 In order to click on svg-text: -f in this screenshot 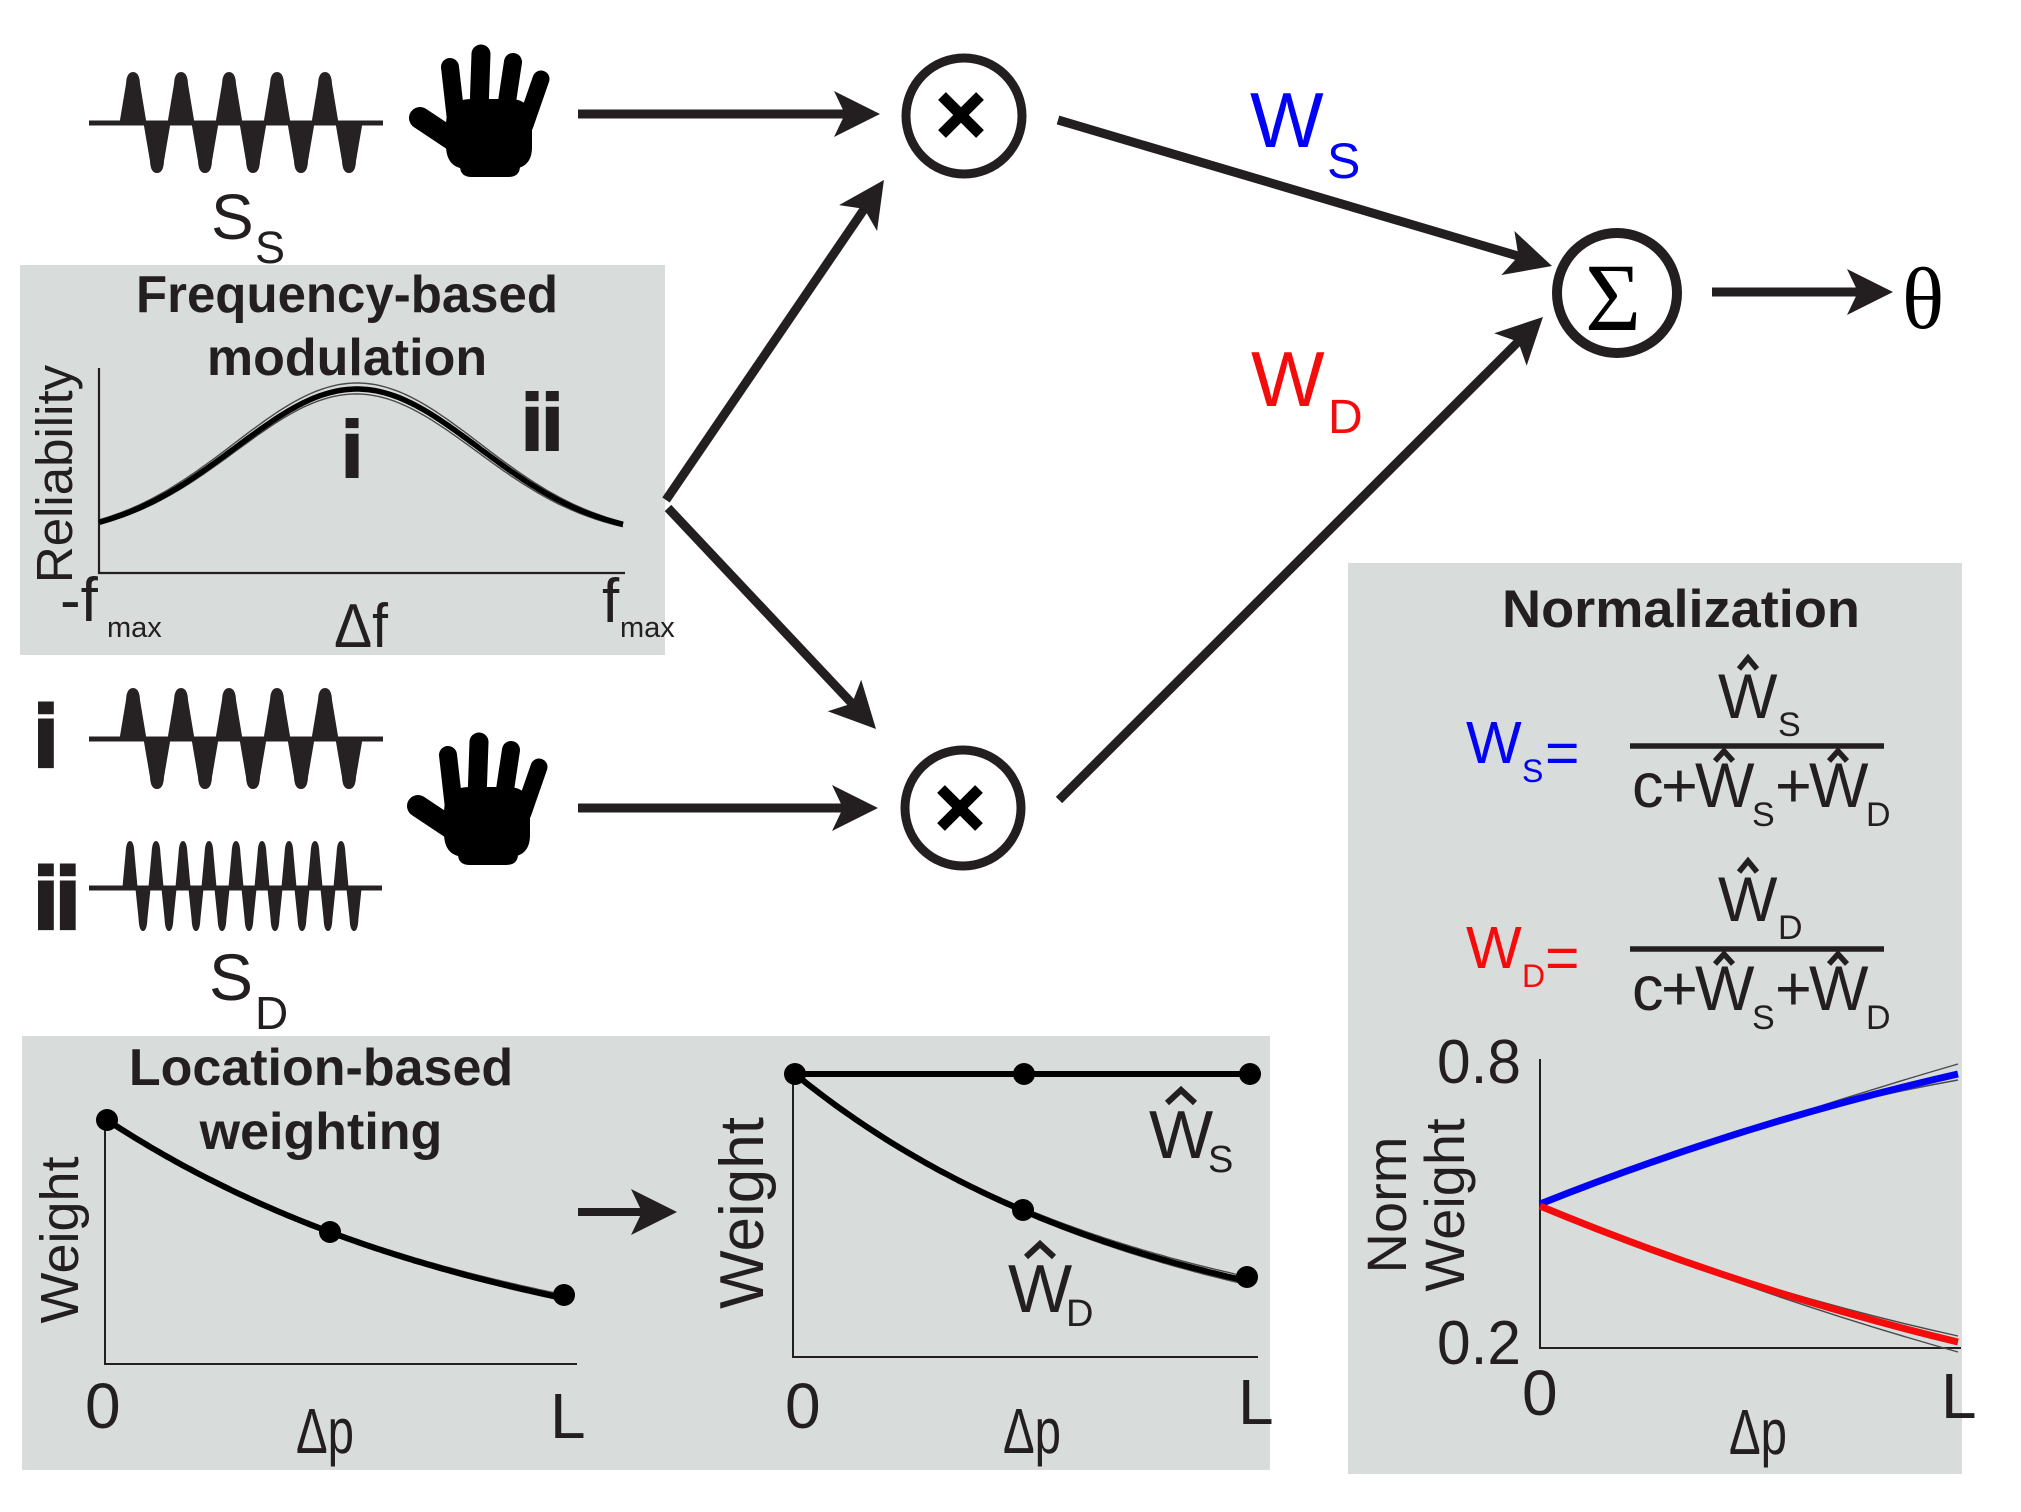, I will do `click(79, 600)`.